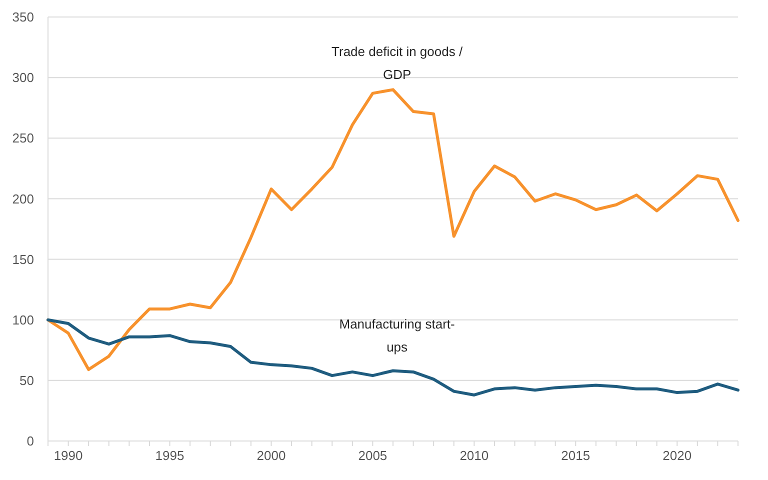 This screenshot has height=480, width=768. What do you see at coordinates (30, 441) in the screenshot?
I see `y-tick-label: 0` at bounding box center [30, 441].